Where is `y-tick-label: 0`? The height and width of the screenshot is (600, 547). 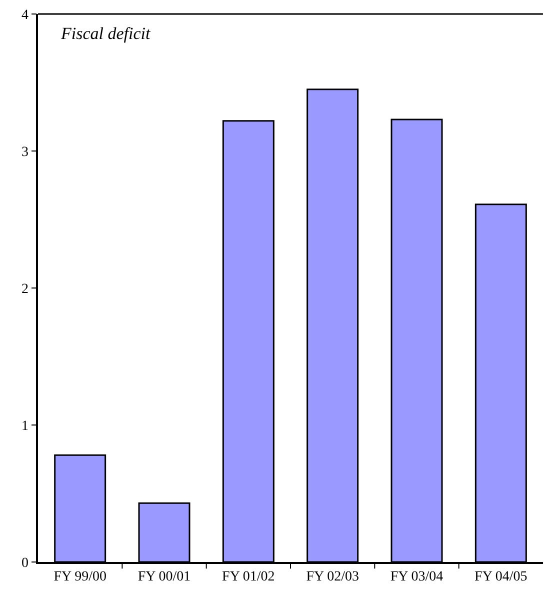 y-tick-label: 0 is located at coordinates (24, 563).